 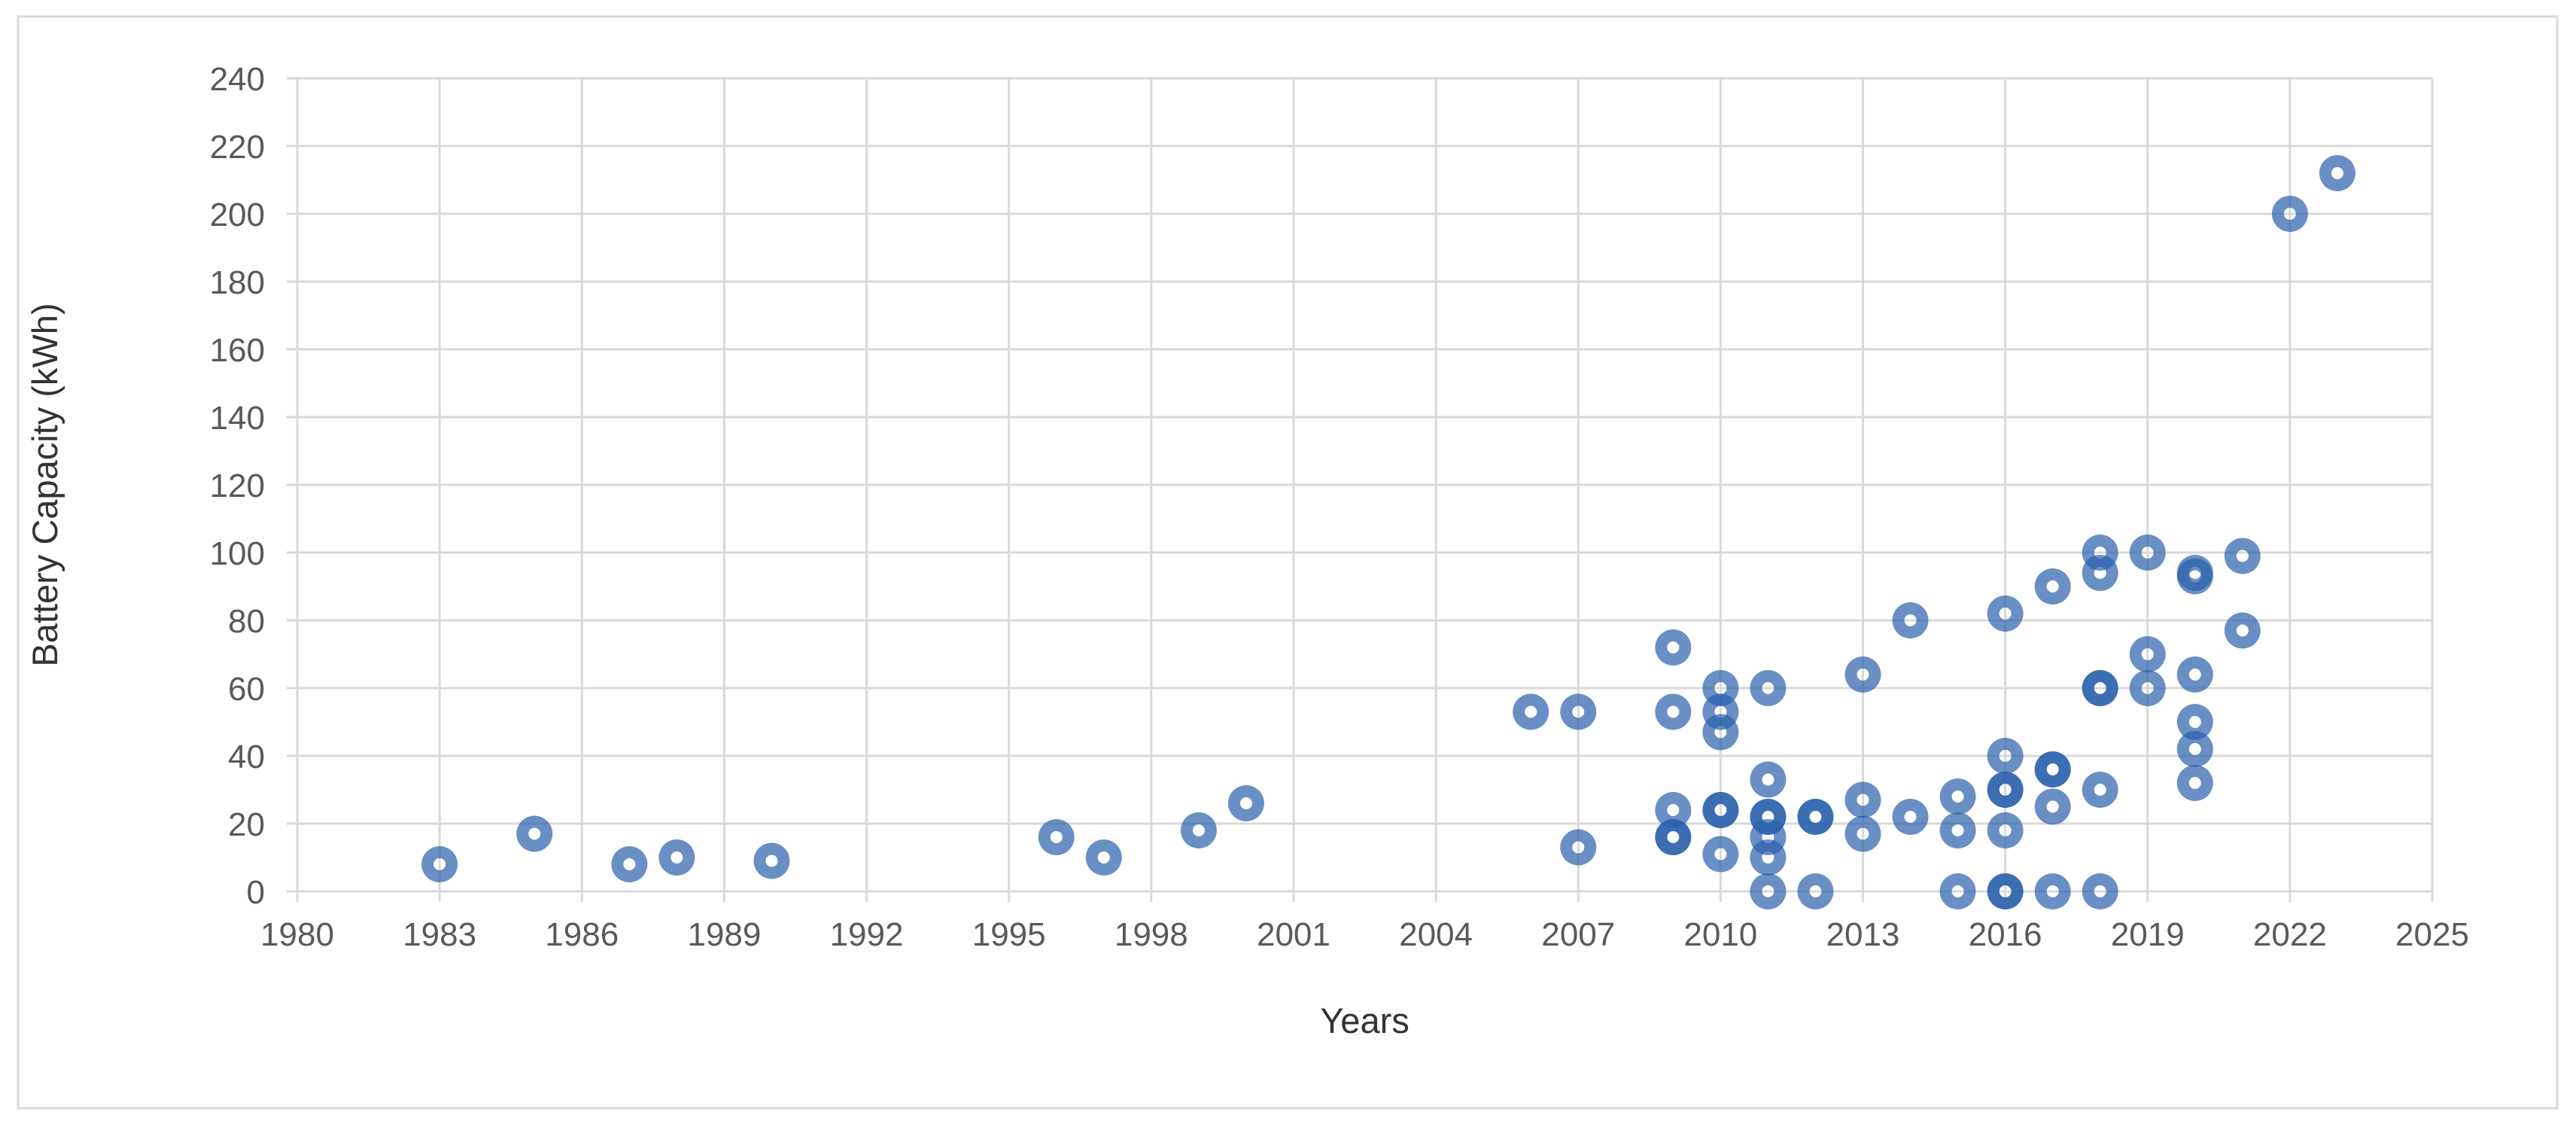 I want to click on y-tick-label: 180, so click(x=237, y=283).